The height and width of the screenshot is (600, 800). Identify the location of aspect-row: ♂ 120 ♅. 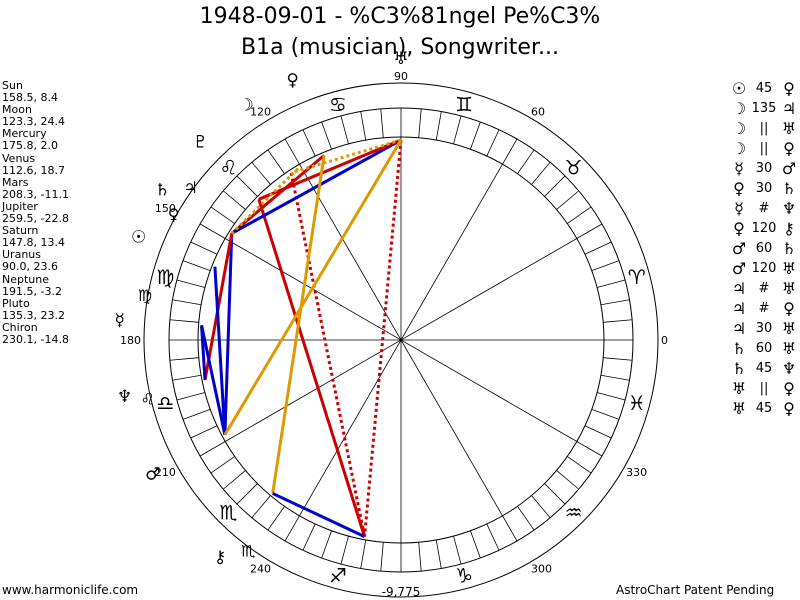
(764, 268).